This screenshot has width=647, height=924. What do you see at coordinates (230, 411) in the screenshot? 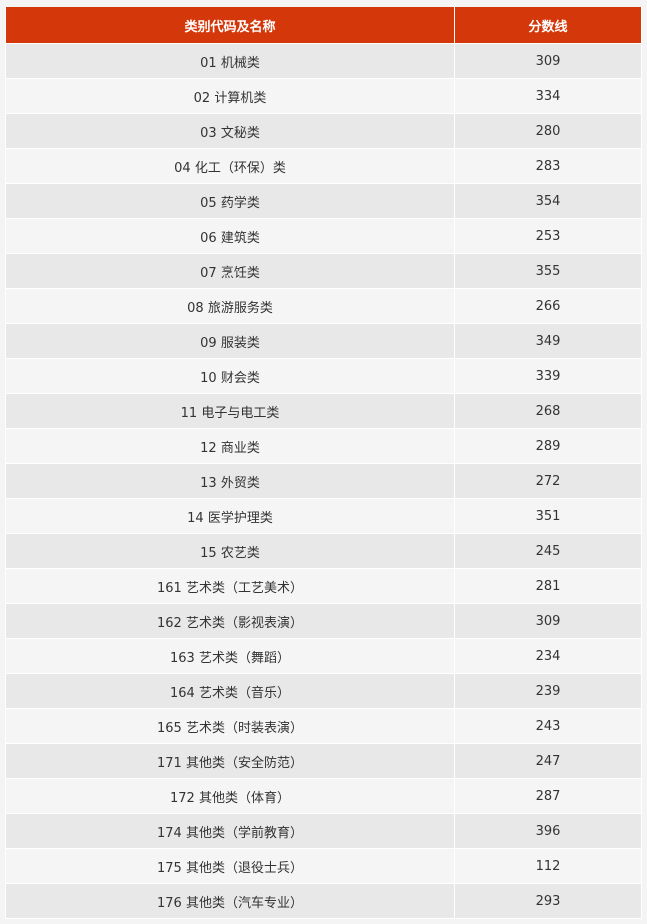
I see `category-cell: 11 电子与电工类` at bounding box center [230, 411].